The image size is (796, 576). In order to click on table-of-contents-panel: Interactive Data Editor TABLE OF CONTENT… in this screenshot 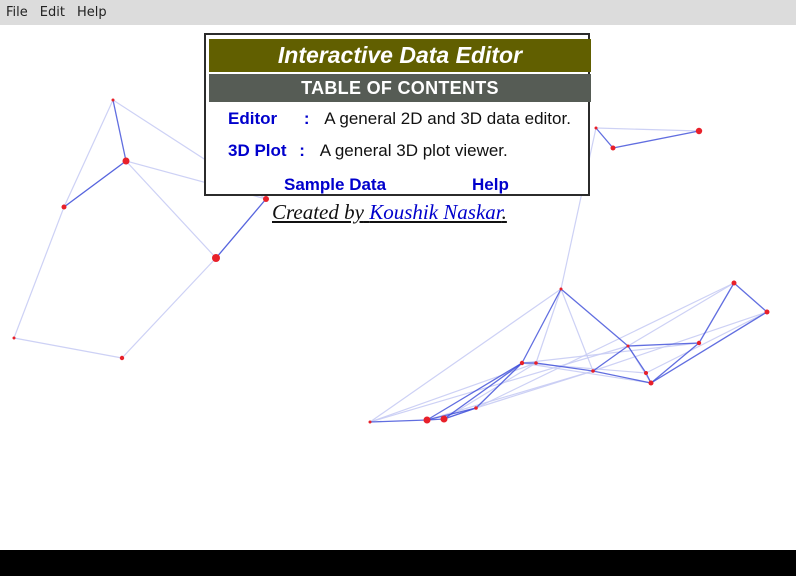, I will do `click(397, 114)`.